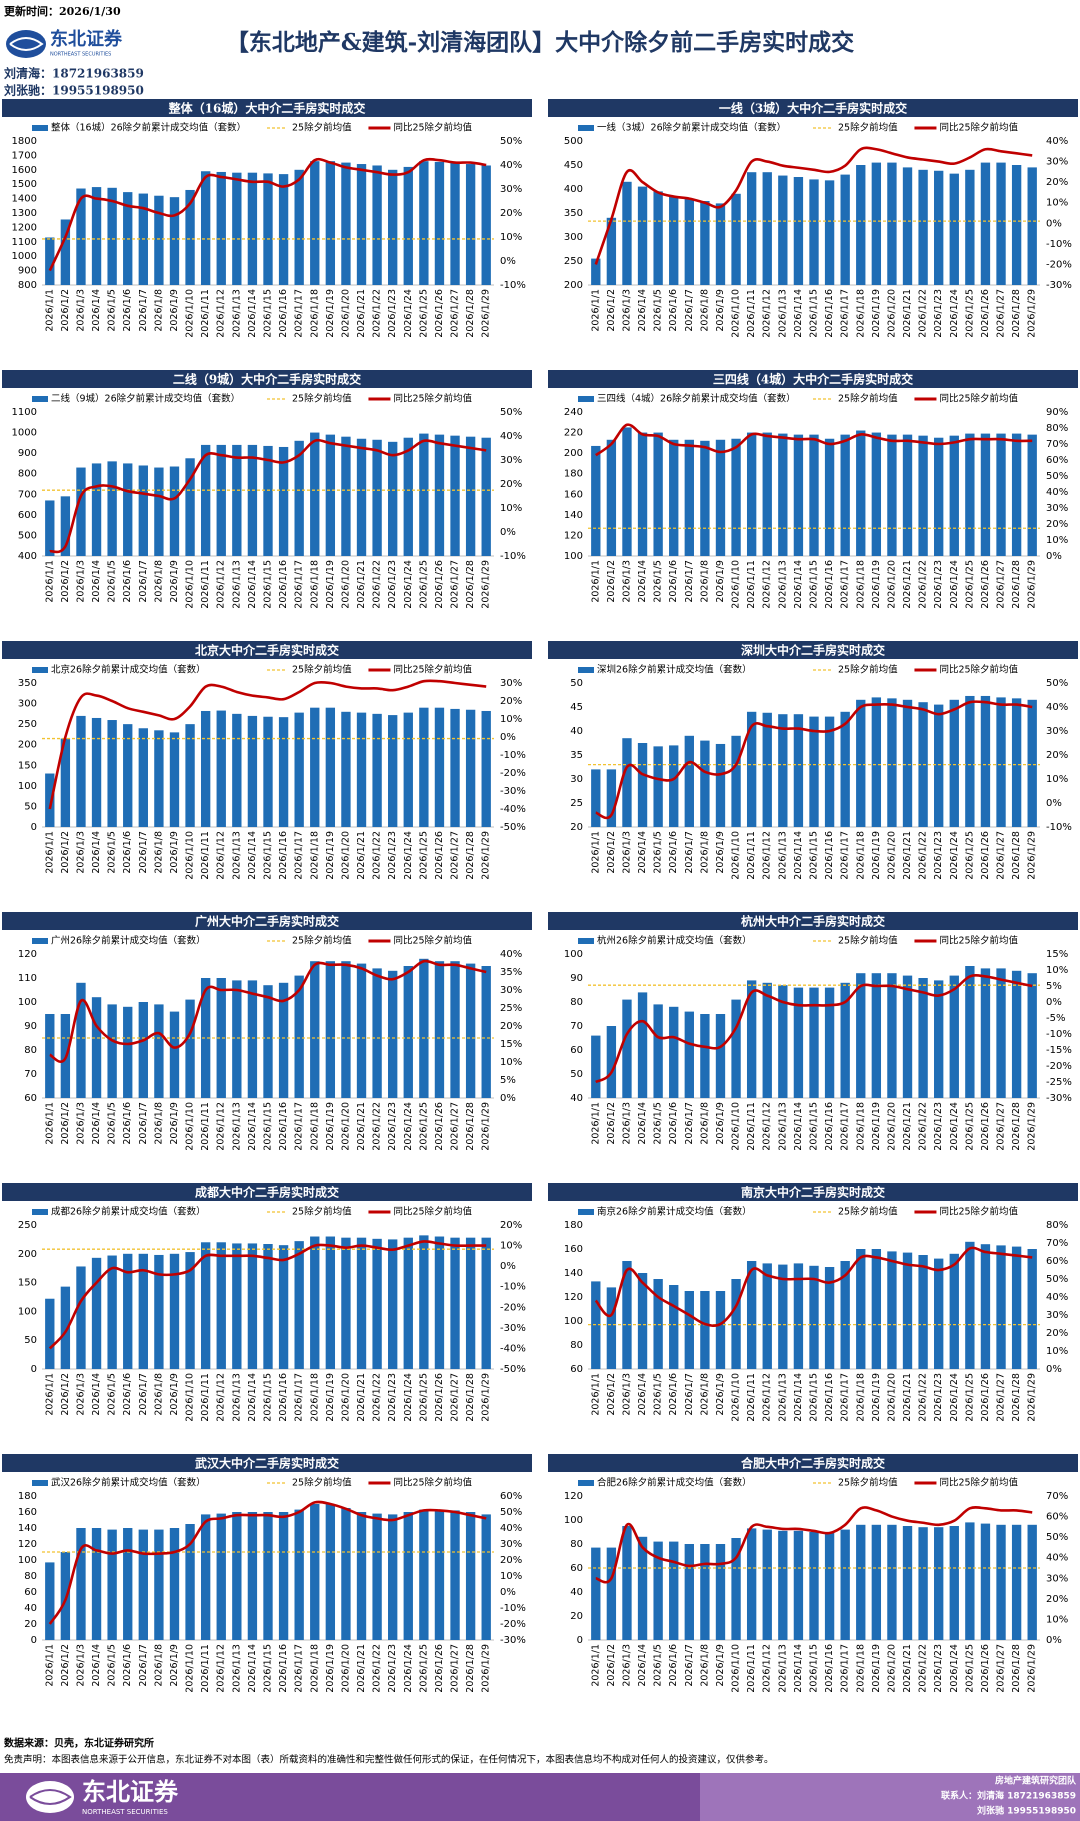 The width and height of the screenshot is (1080, 1821). I want to click on y-tick-label: 40, so click(576, 1098).